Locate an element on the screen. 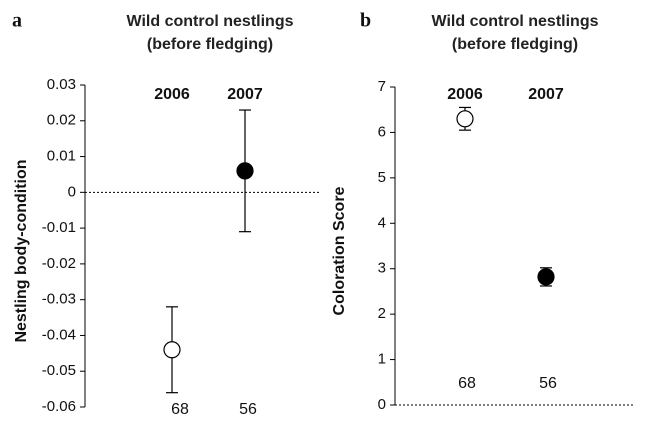  y-tick-label: 7 is located at coordinates (382, 86).